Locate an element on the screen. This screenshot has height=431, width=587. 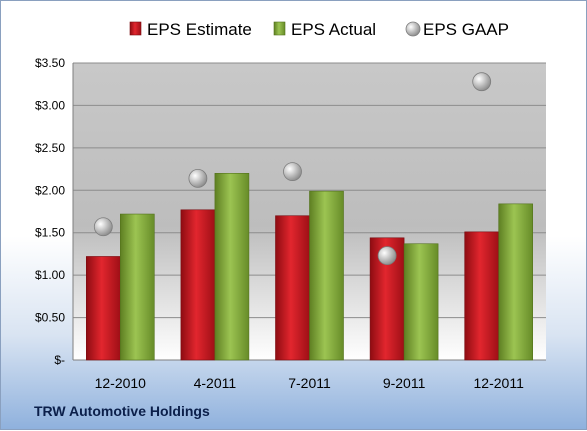
y-tick-label: $2.50 is located at coordinates (50, 148).